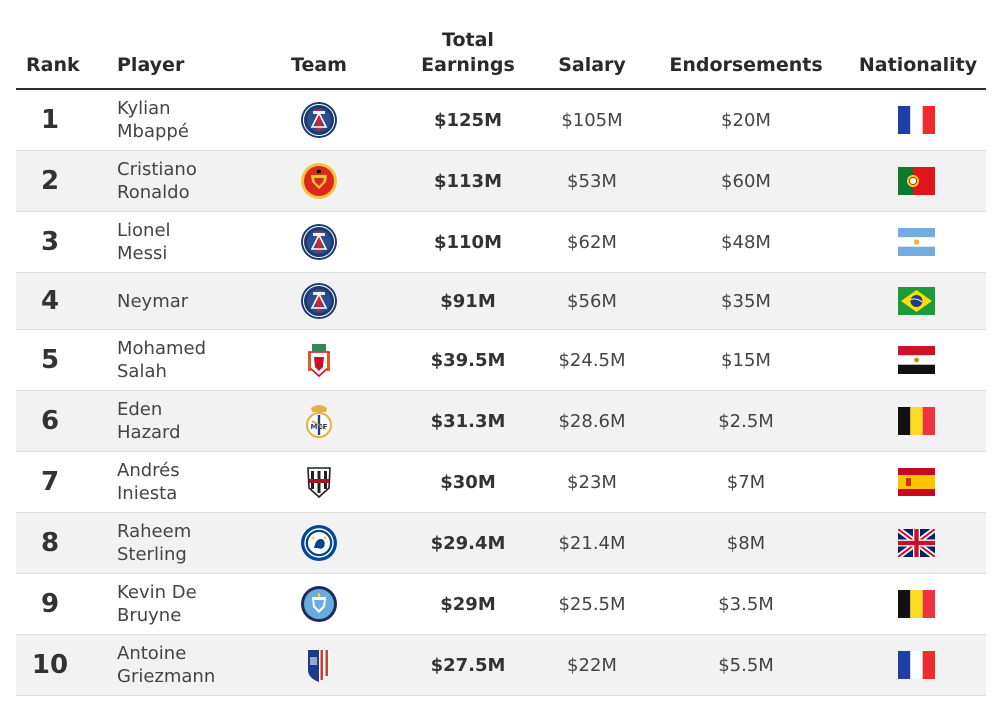 The height and width of the screenshot is (703, 1000). What do you see at coordinates (746, 242) in the screenshot?
I see `endorsements-cell: $48M` at bounding box center [746, 242].